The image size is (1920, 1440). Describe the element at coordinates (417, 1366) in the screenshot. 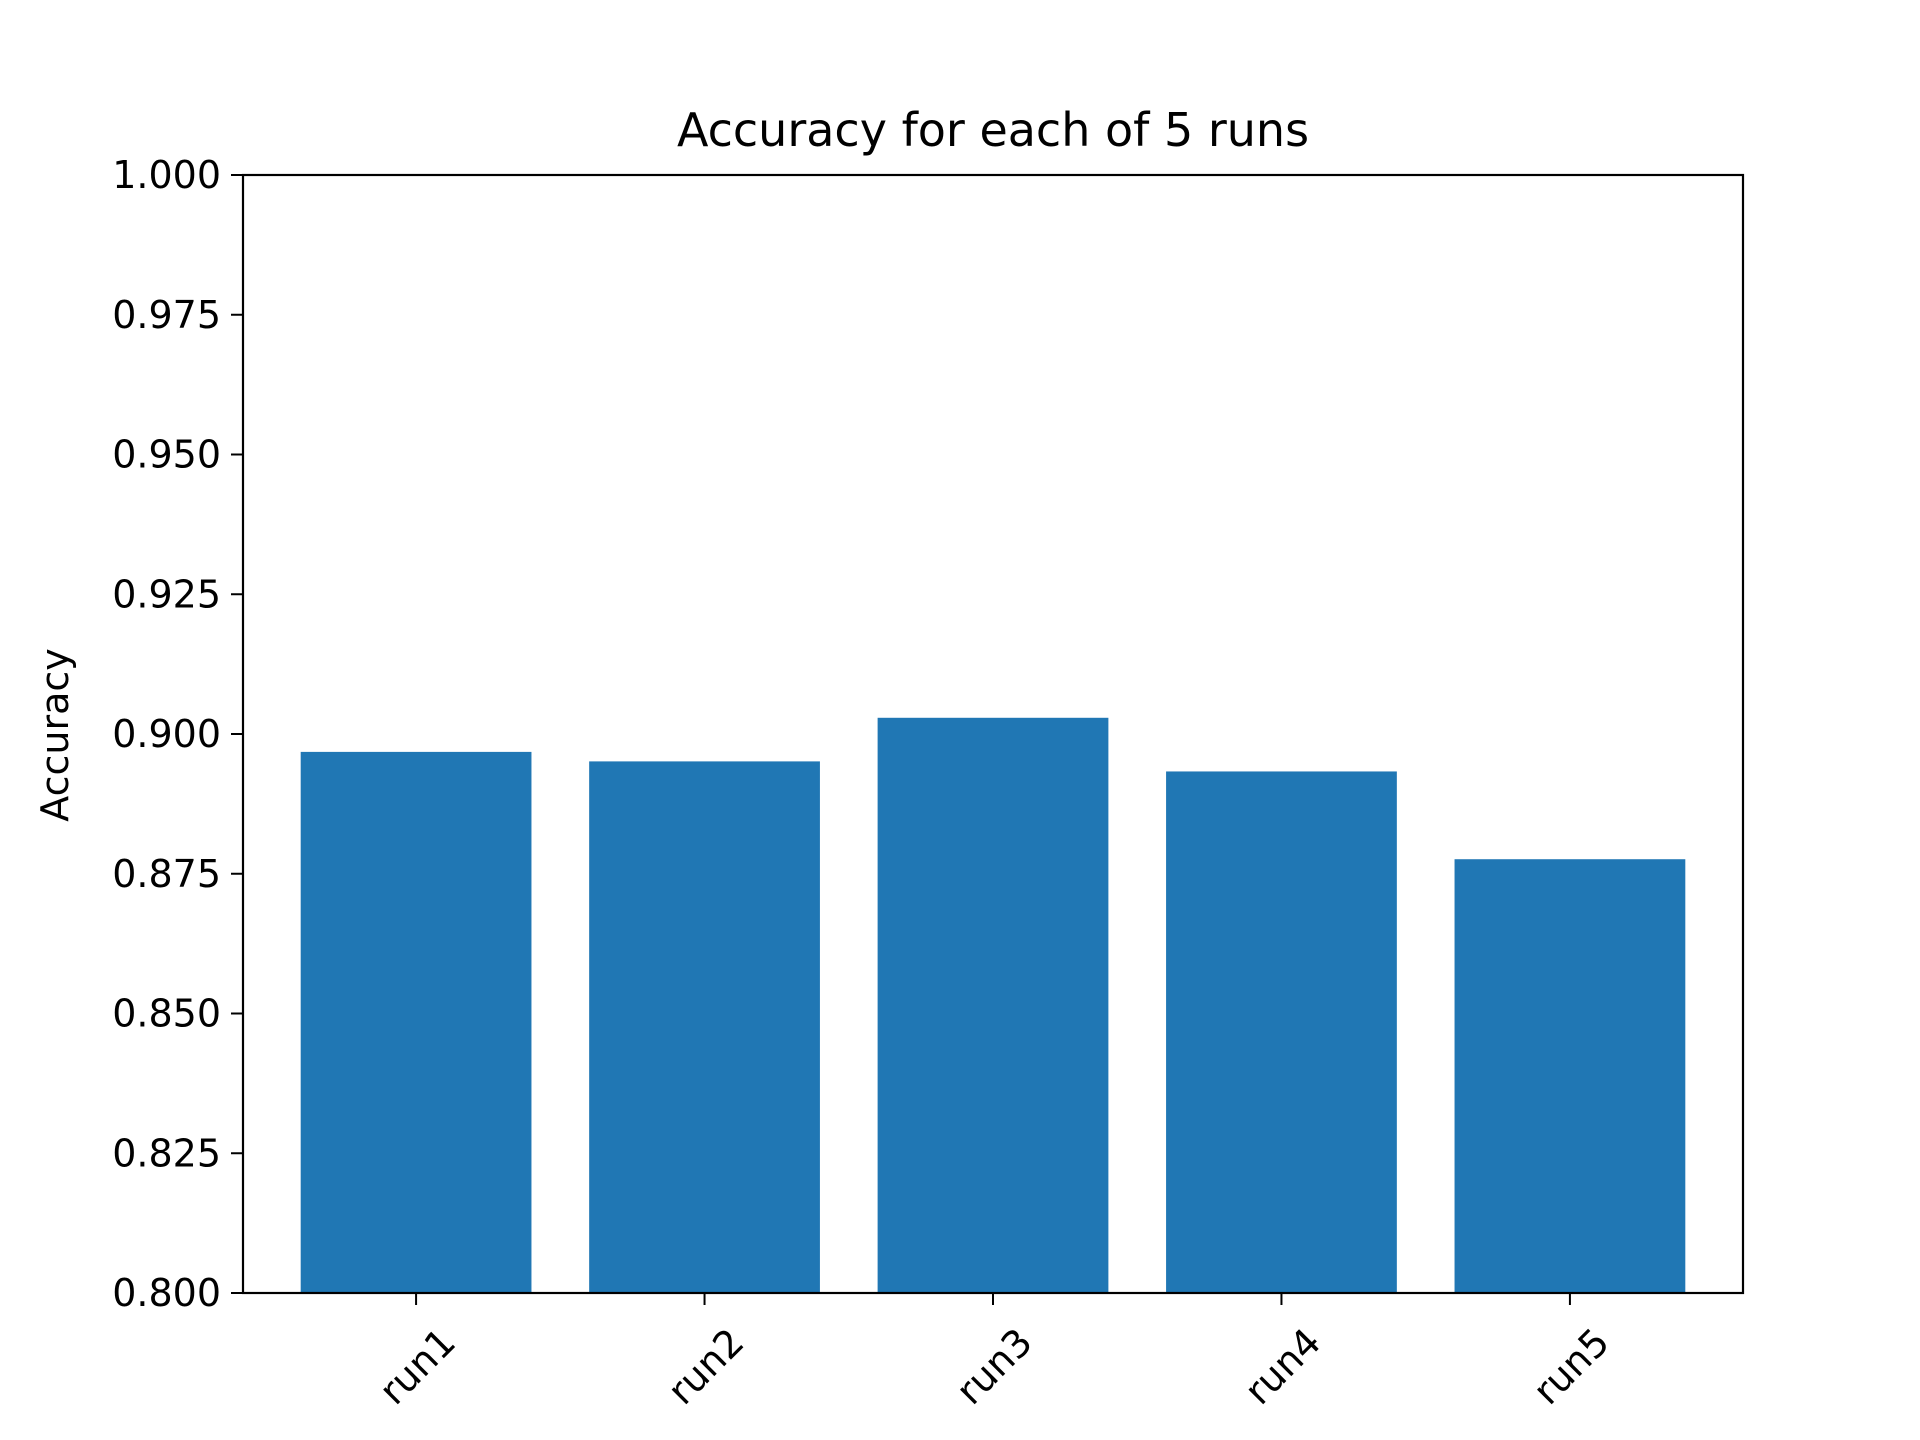

I see `x-tick-label: run1` at that location.